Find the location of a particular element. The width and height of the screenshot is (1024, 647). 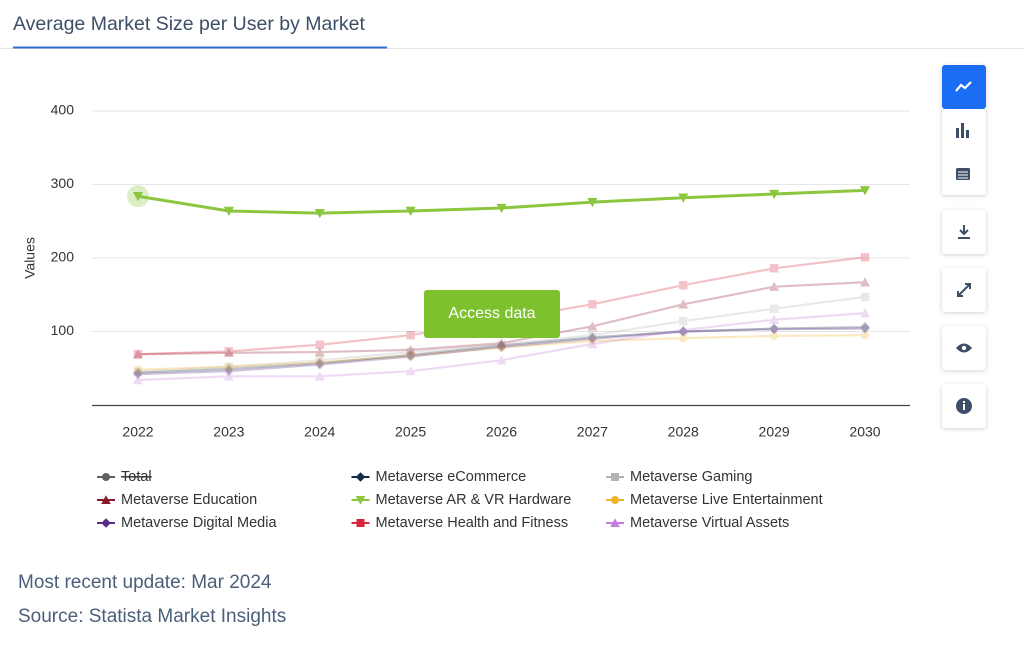

legend-label: Metaverse eCommerce is located at coordinates (451, 477).